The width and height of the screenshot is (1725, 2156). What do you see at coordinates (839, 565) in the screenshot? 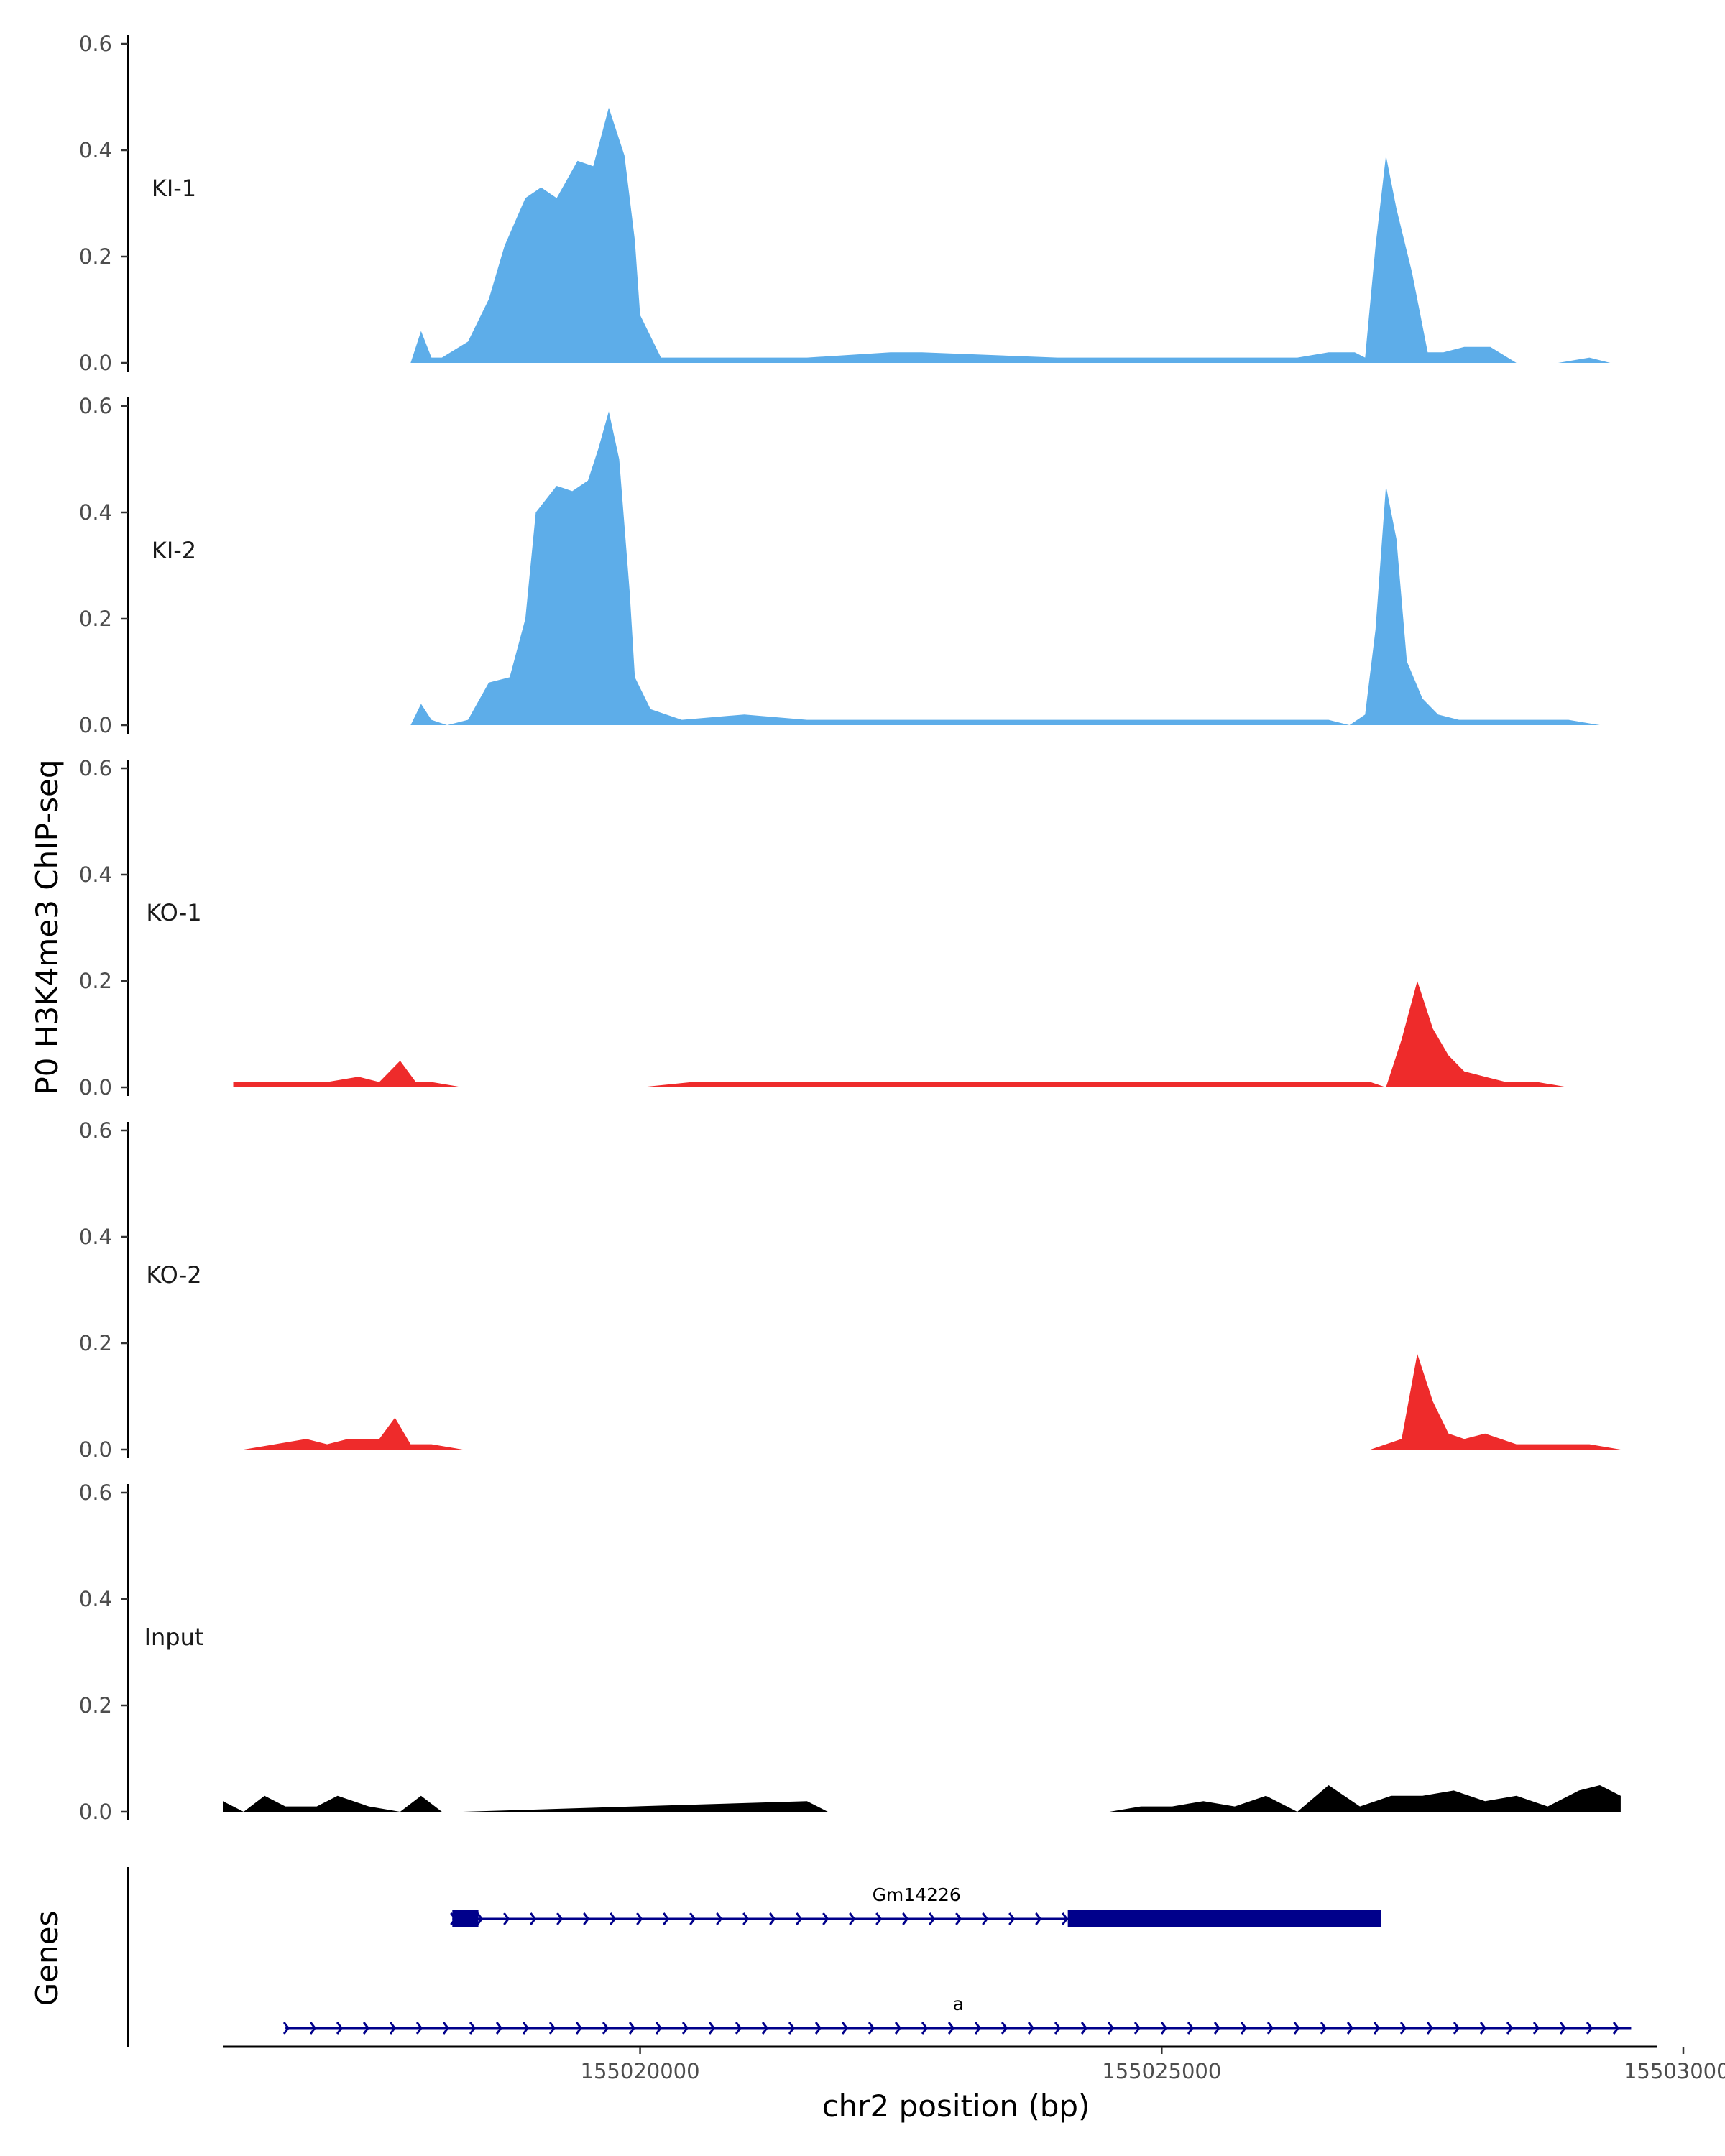
I see `track-ki-2: 0.0 0.2 0.4 0.6 KI-2` at bounding box center [839, 565].